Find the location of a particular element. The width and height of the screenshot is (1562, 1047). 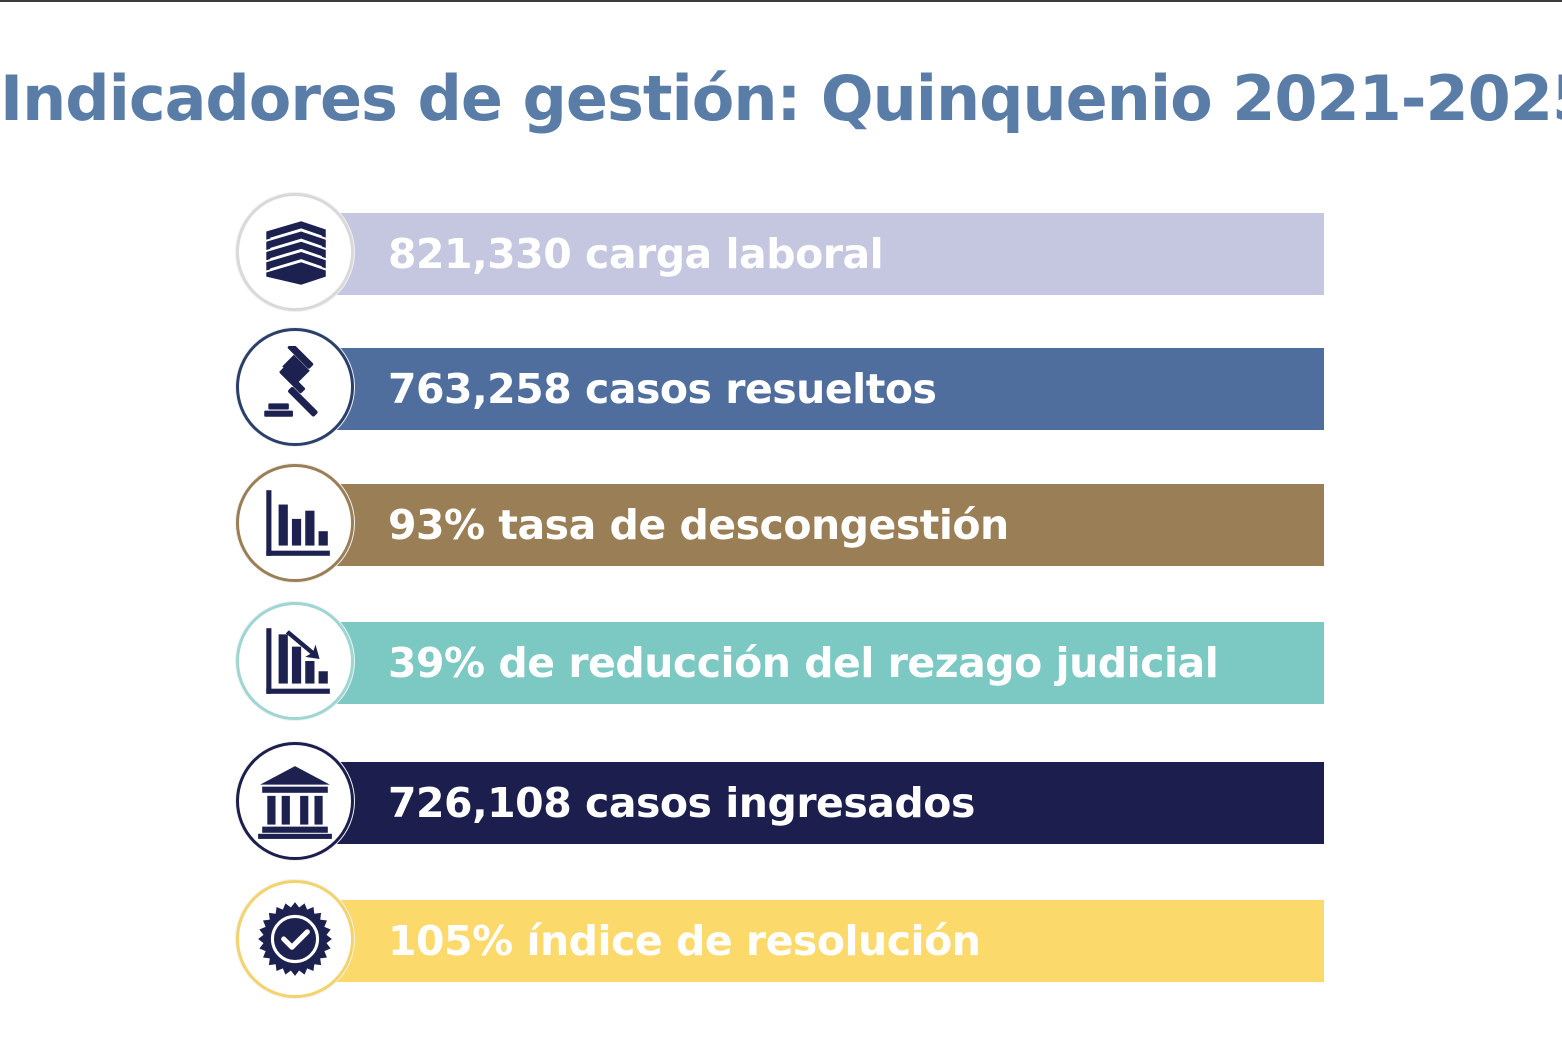

indicator-row-workload: 821,330 carga laboral is located at coordinates (781, 255).